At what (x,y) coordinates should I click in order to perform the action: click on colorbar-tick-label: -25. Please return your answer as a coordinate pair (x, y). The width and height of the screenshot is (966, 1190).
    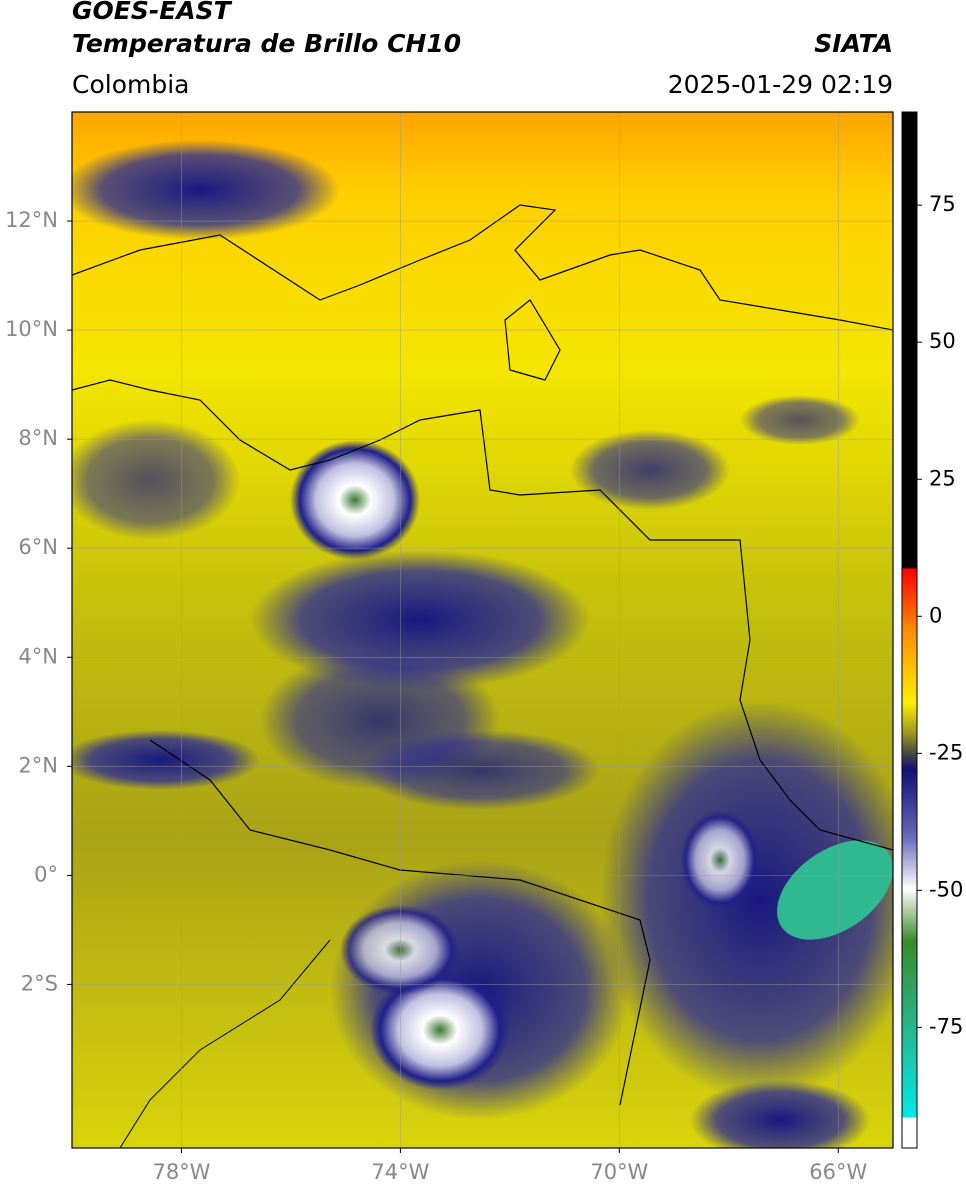
    Looking at the image, I should click on (946, 752).